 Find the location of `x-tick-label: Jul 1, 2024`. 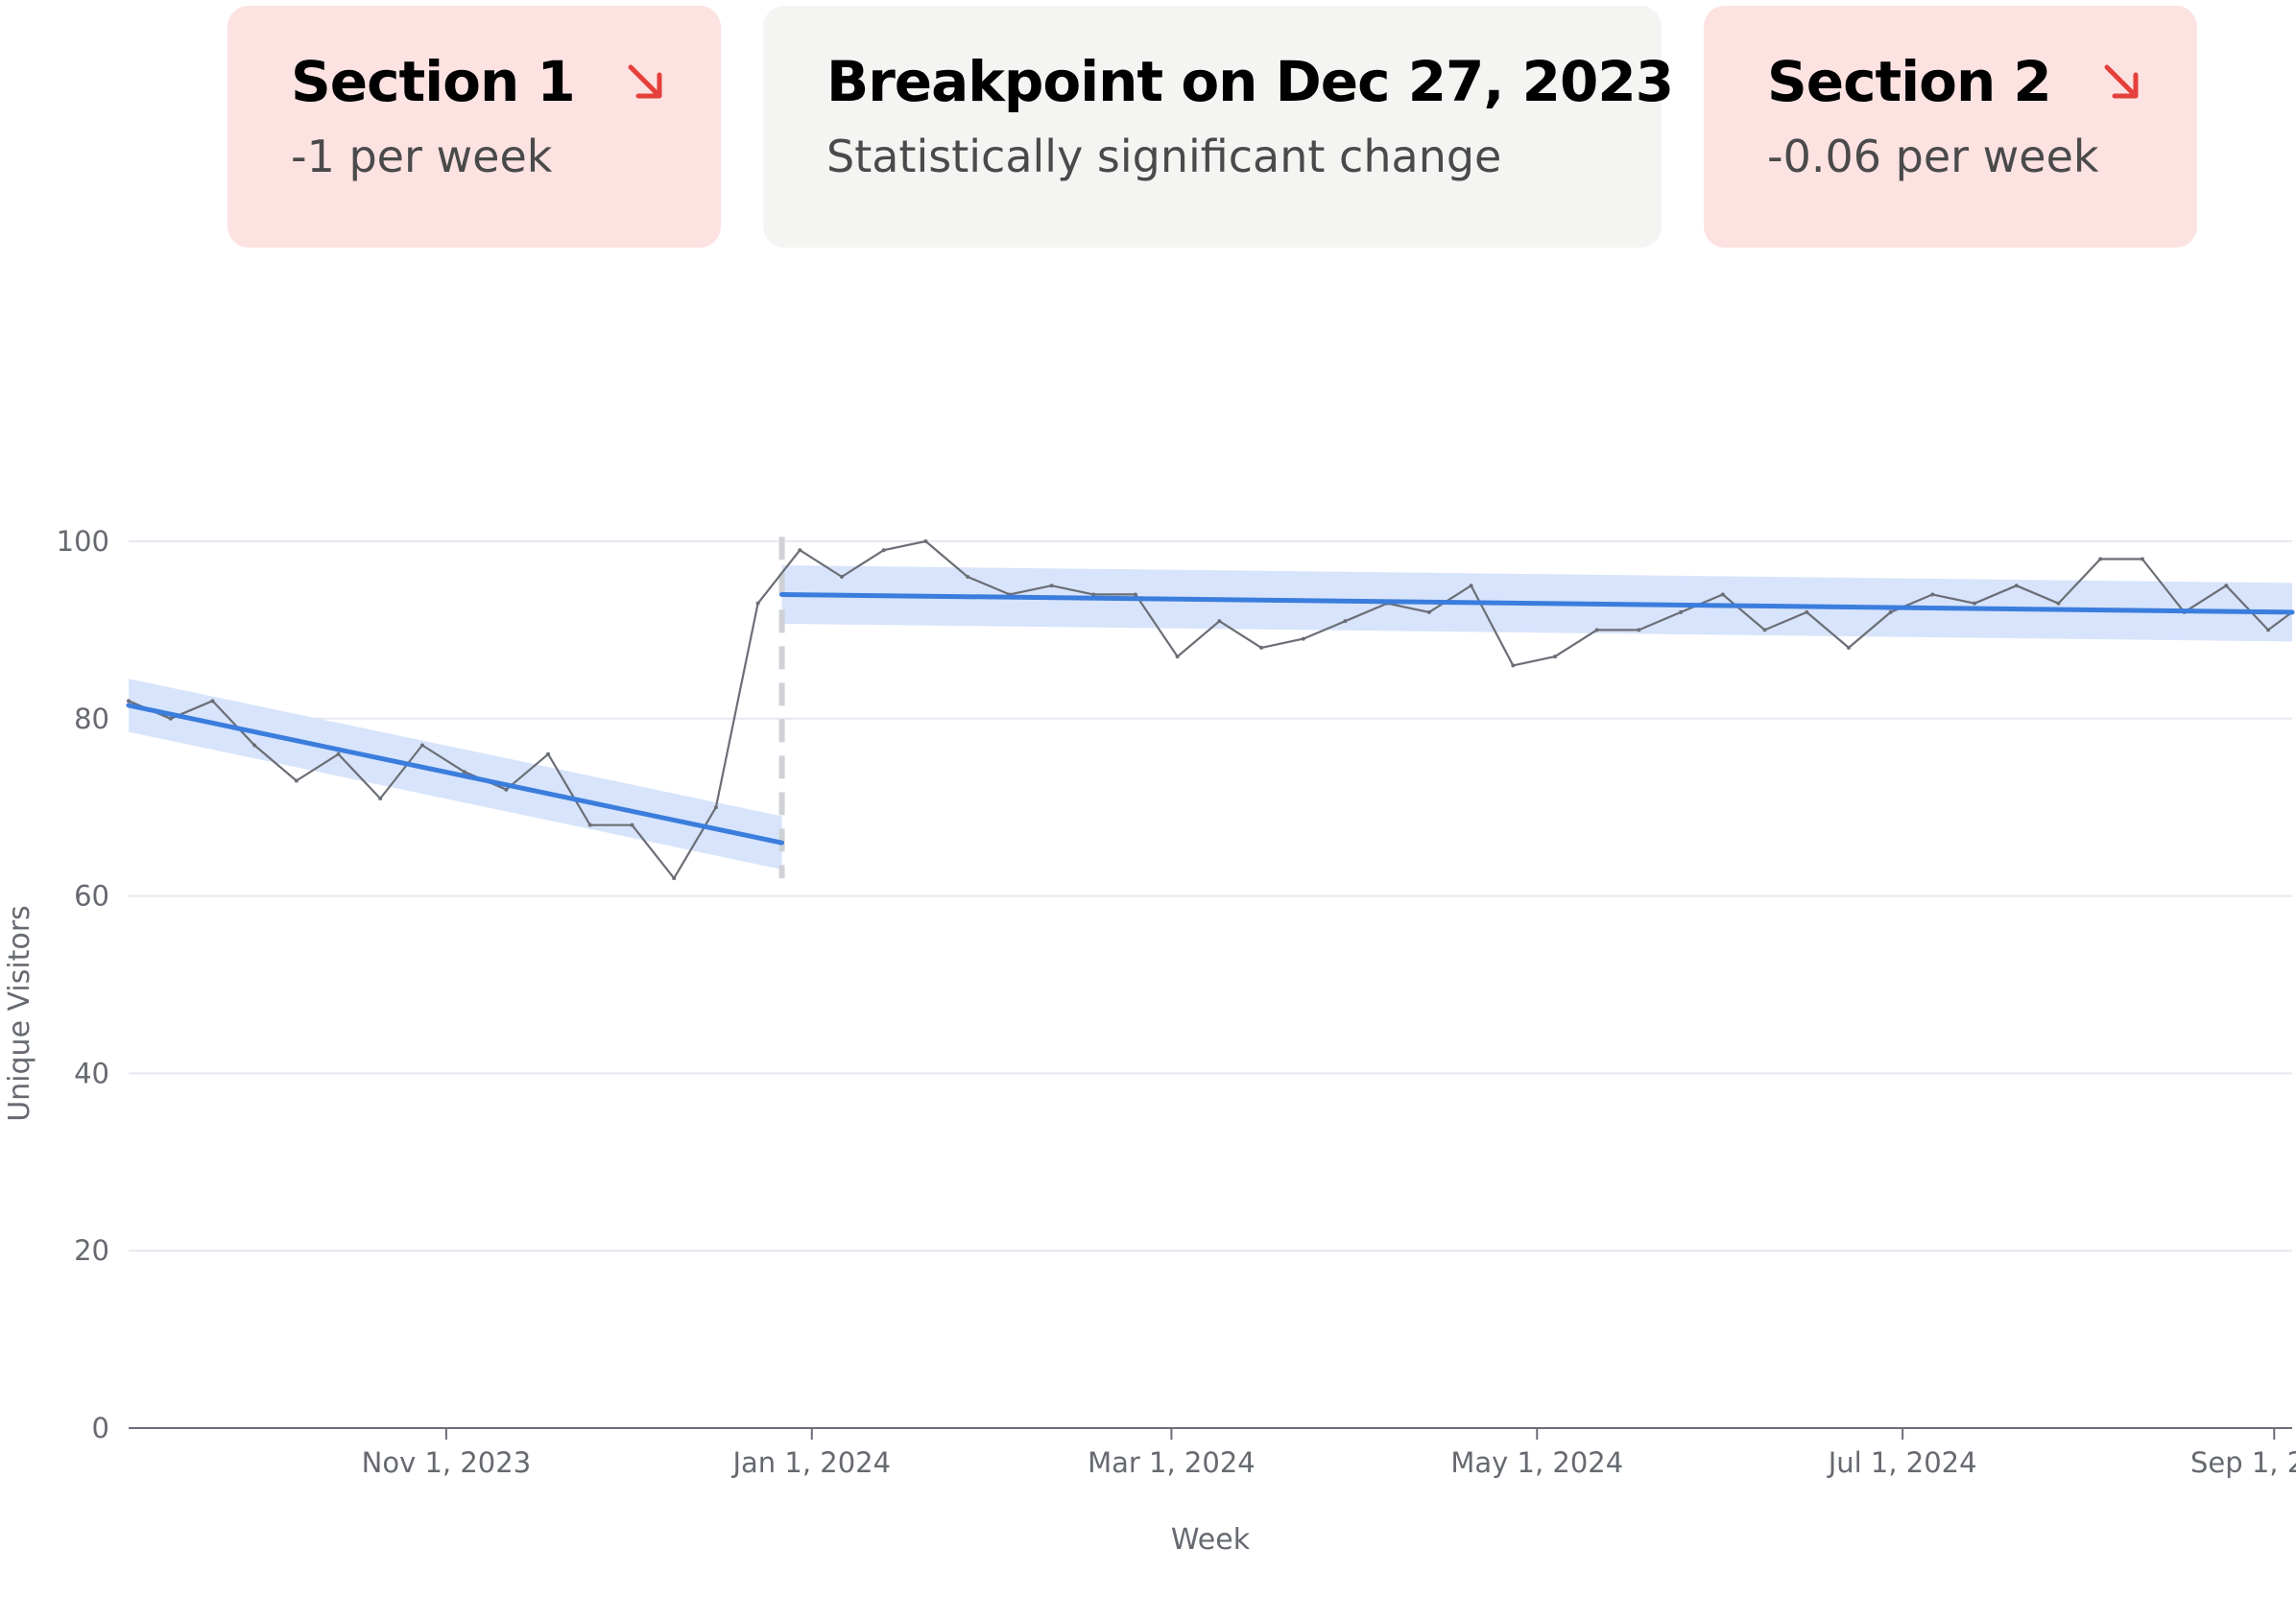

x-tick-label: Jul 1, 2024 is located at coordinates (1902, 1462).